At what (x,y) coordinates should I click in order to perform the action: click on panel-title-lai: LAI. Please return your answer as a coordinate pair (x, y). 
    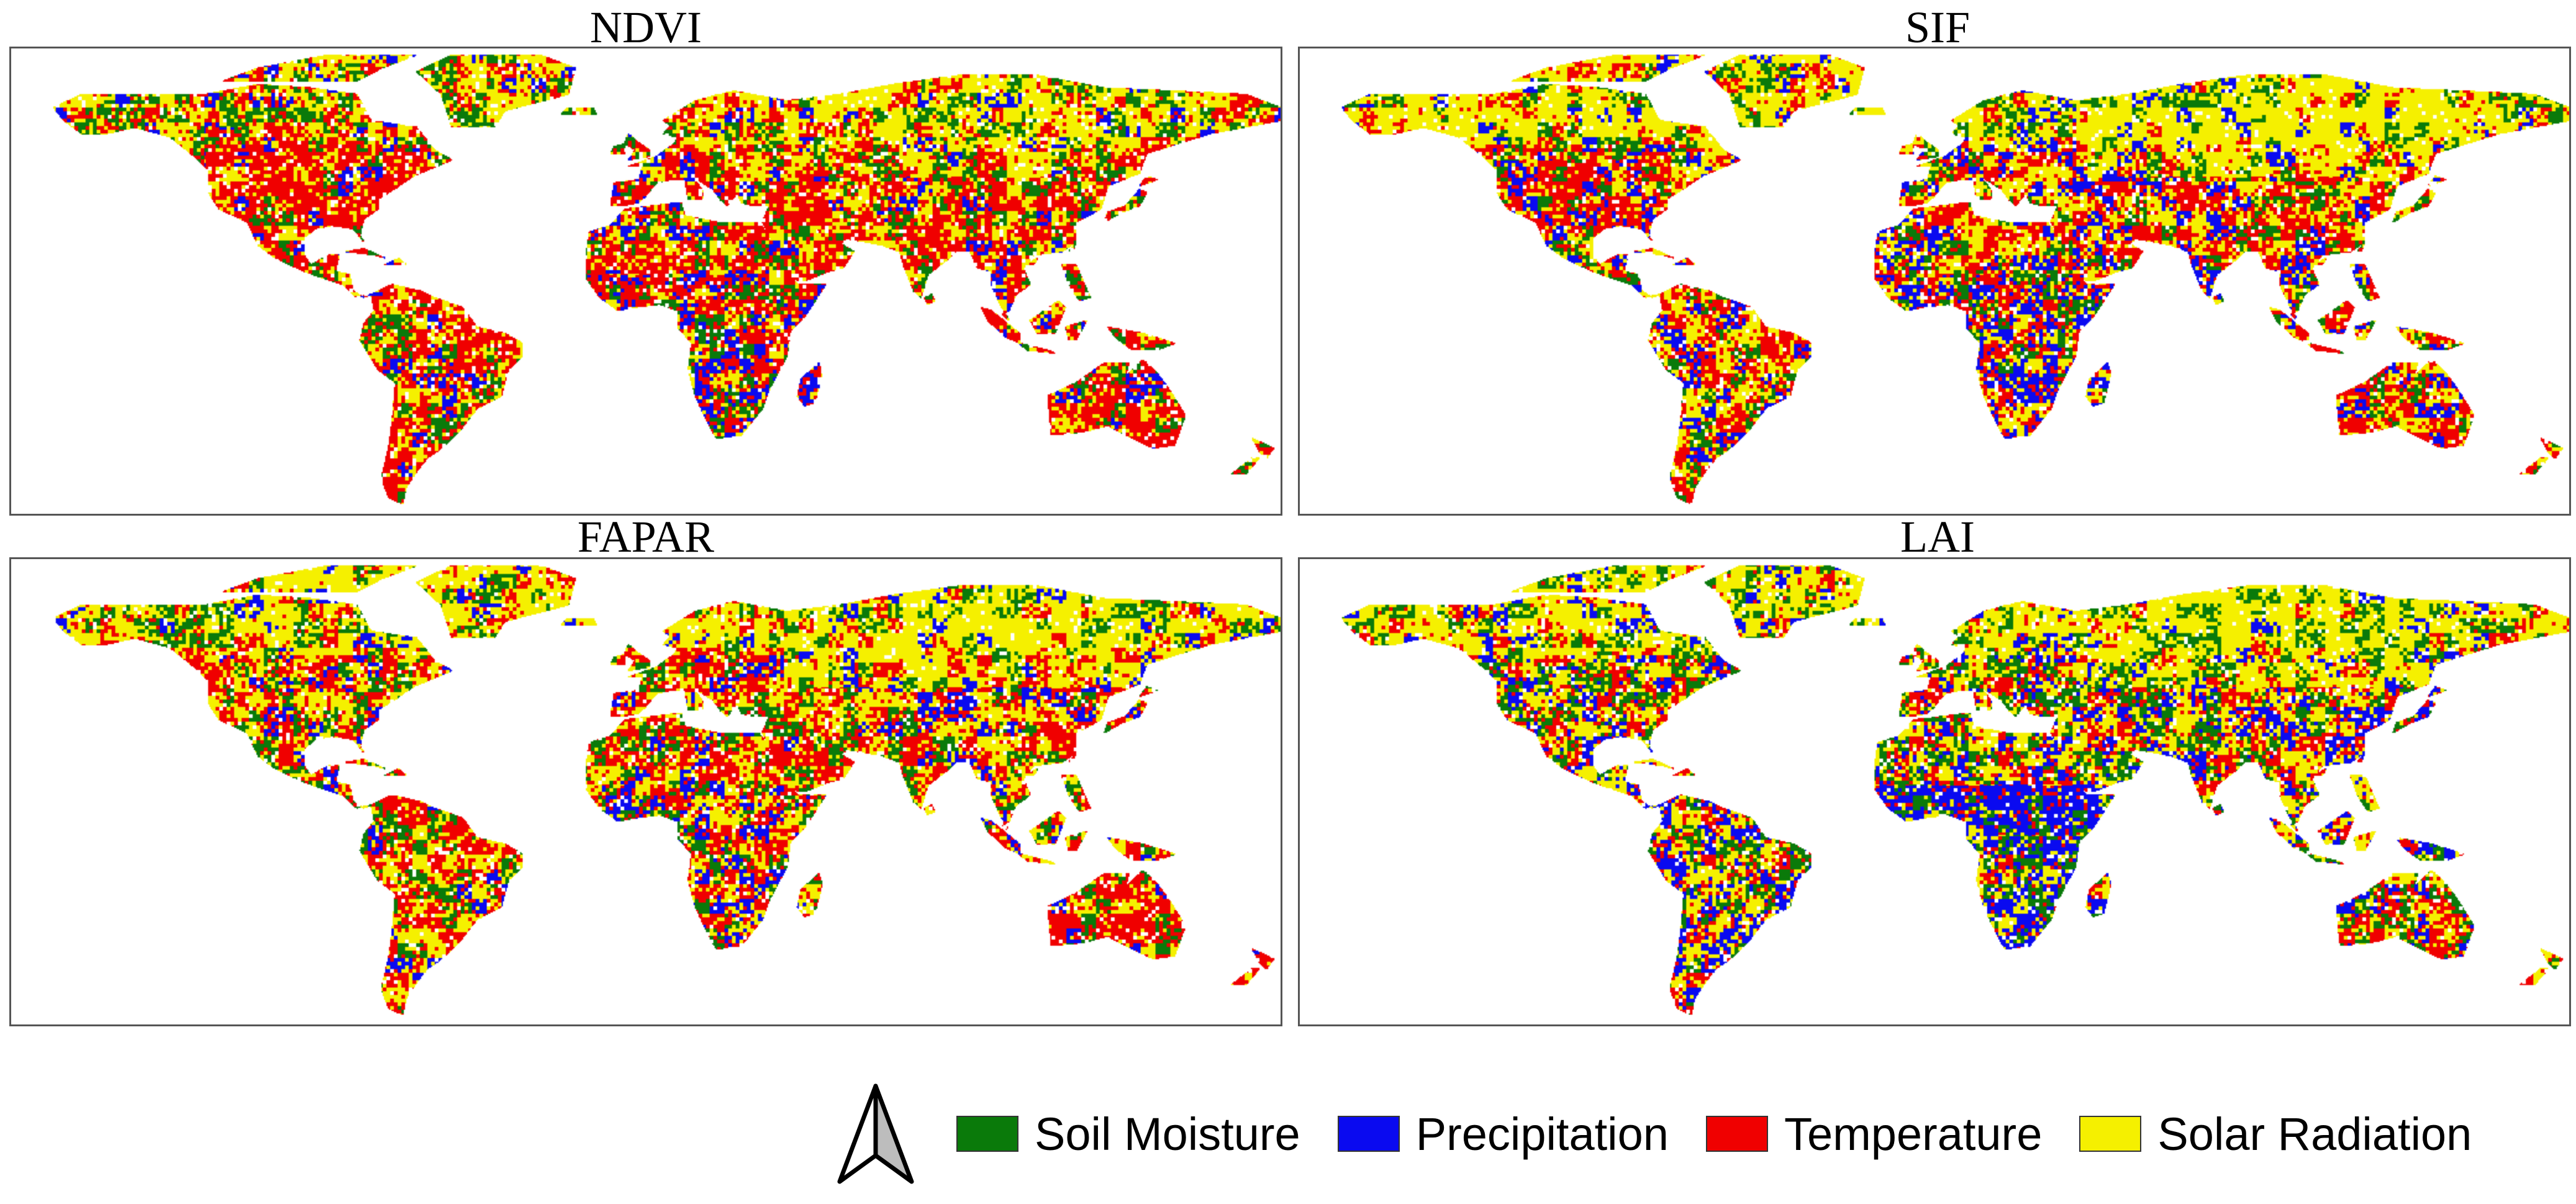
    Looking at the image, I should click on (1937, 537).